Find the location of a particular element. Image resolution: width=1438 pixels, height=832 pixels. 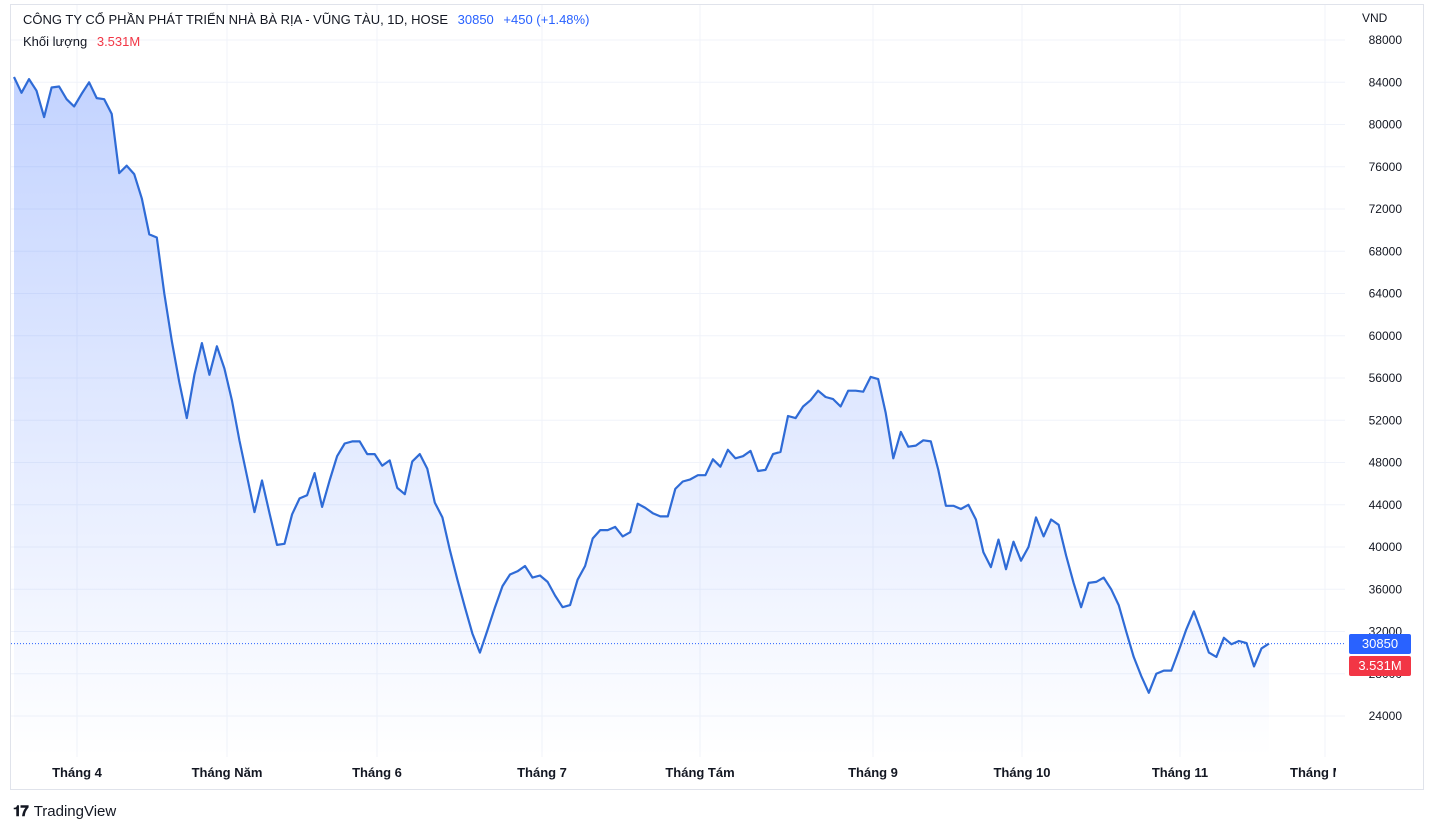

y-tick-label: 40000 is located at coordinates (1386, 547).